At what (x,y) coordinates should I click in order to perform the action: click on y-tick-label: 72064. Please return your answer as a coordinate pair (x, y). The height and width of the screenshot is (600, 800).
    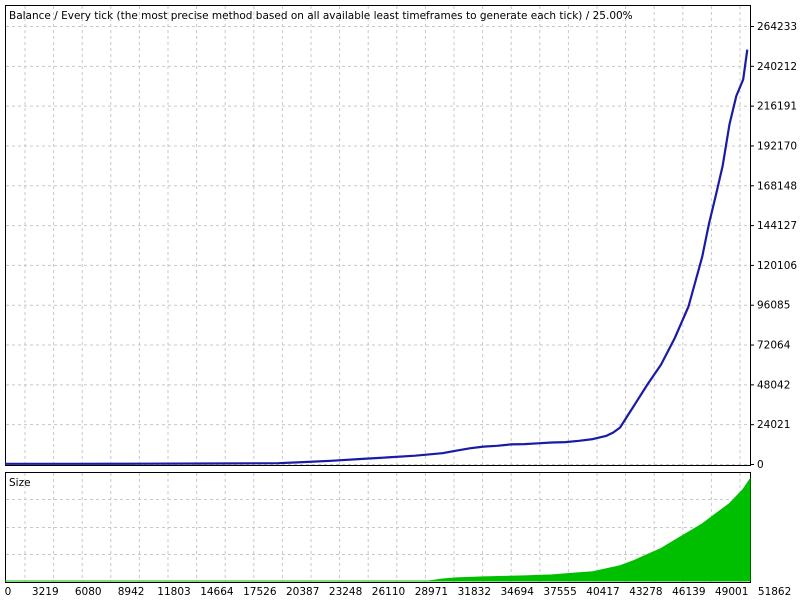
    Looking at the image, I should click on (774, 346).